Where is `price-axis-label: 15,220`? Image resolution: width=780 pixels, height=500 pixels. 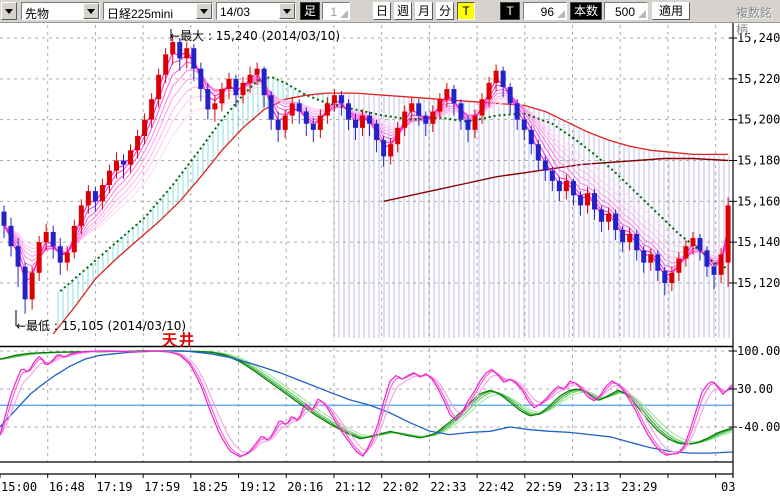 price-axis-label: 15,220 is located at coordinates (758, 79).